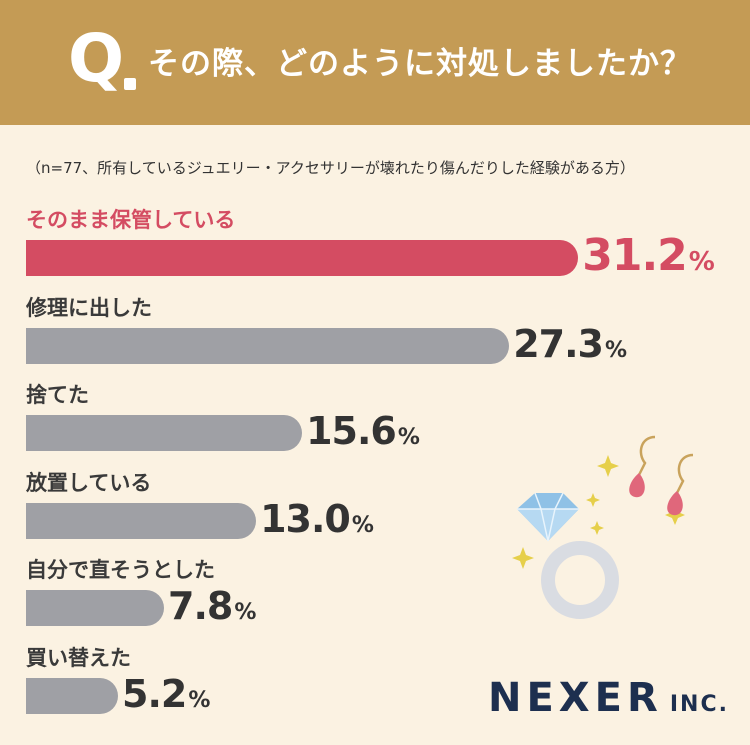  What do you see at coordinates (78, 657) in the screenshot?
I see `category-label: 買い替えた` at bounding box center [78, 657].